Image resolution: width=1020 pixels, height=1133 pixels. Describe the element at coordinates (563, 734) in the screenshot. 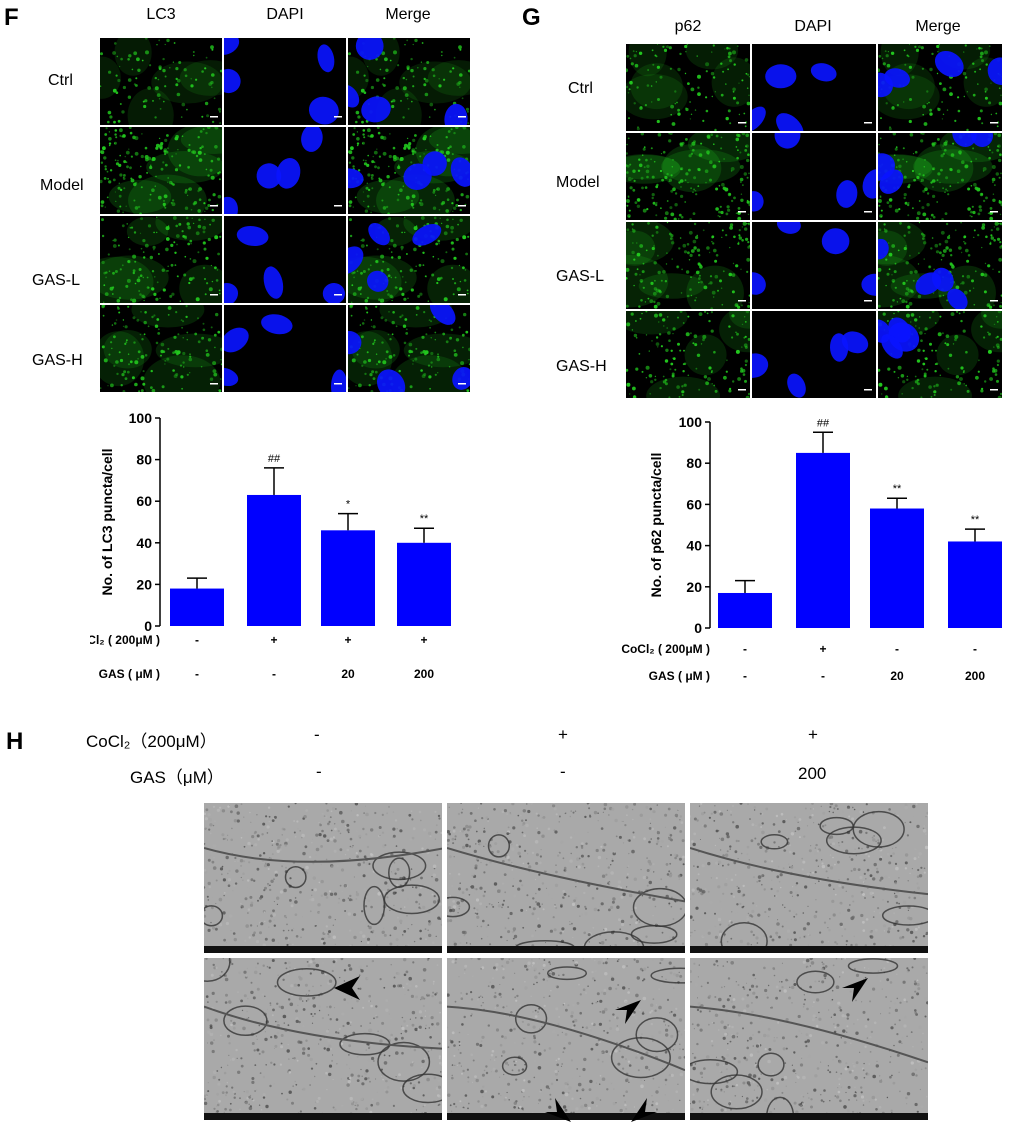

I see `h-cond2-cocl2: +` at that location.